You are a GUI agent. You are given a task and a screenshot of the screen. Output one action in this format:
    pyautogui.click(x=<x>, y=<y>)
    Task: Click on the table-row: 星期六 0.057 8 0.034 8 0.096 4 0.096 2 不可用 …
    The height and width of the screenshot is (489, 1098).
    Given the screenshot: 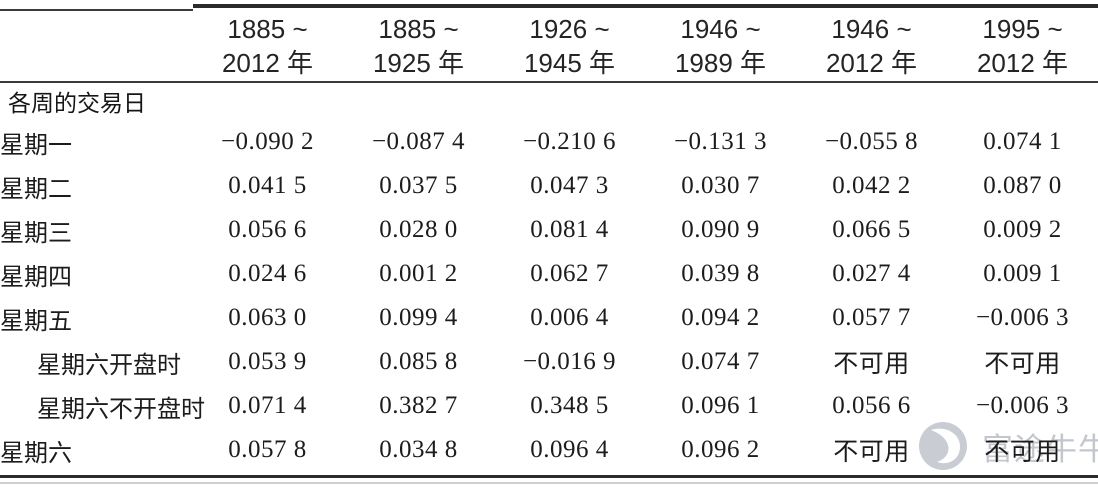 What is the action you would take?
    pyautogui.click(x=549, y=450)
    